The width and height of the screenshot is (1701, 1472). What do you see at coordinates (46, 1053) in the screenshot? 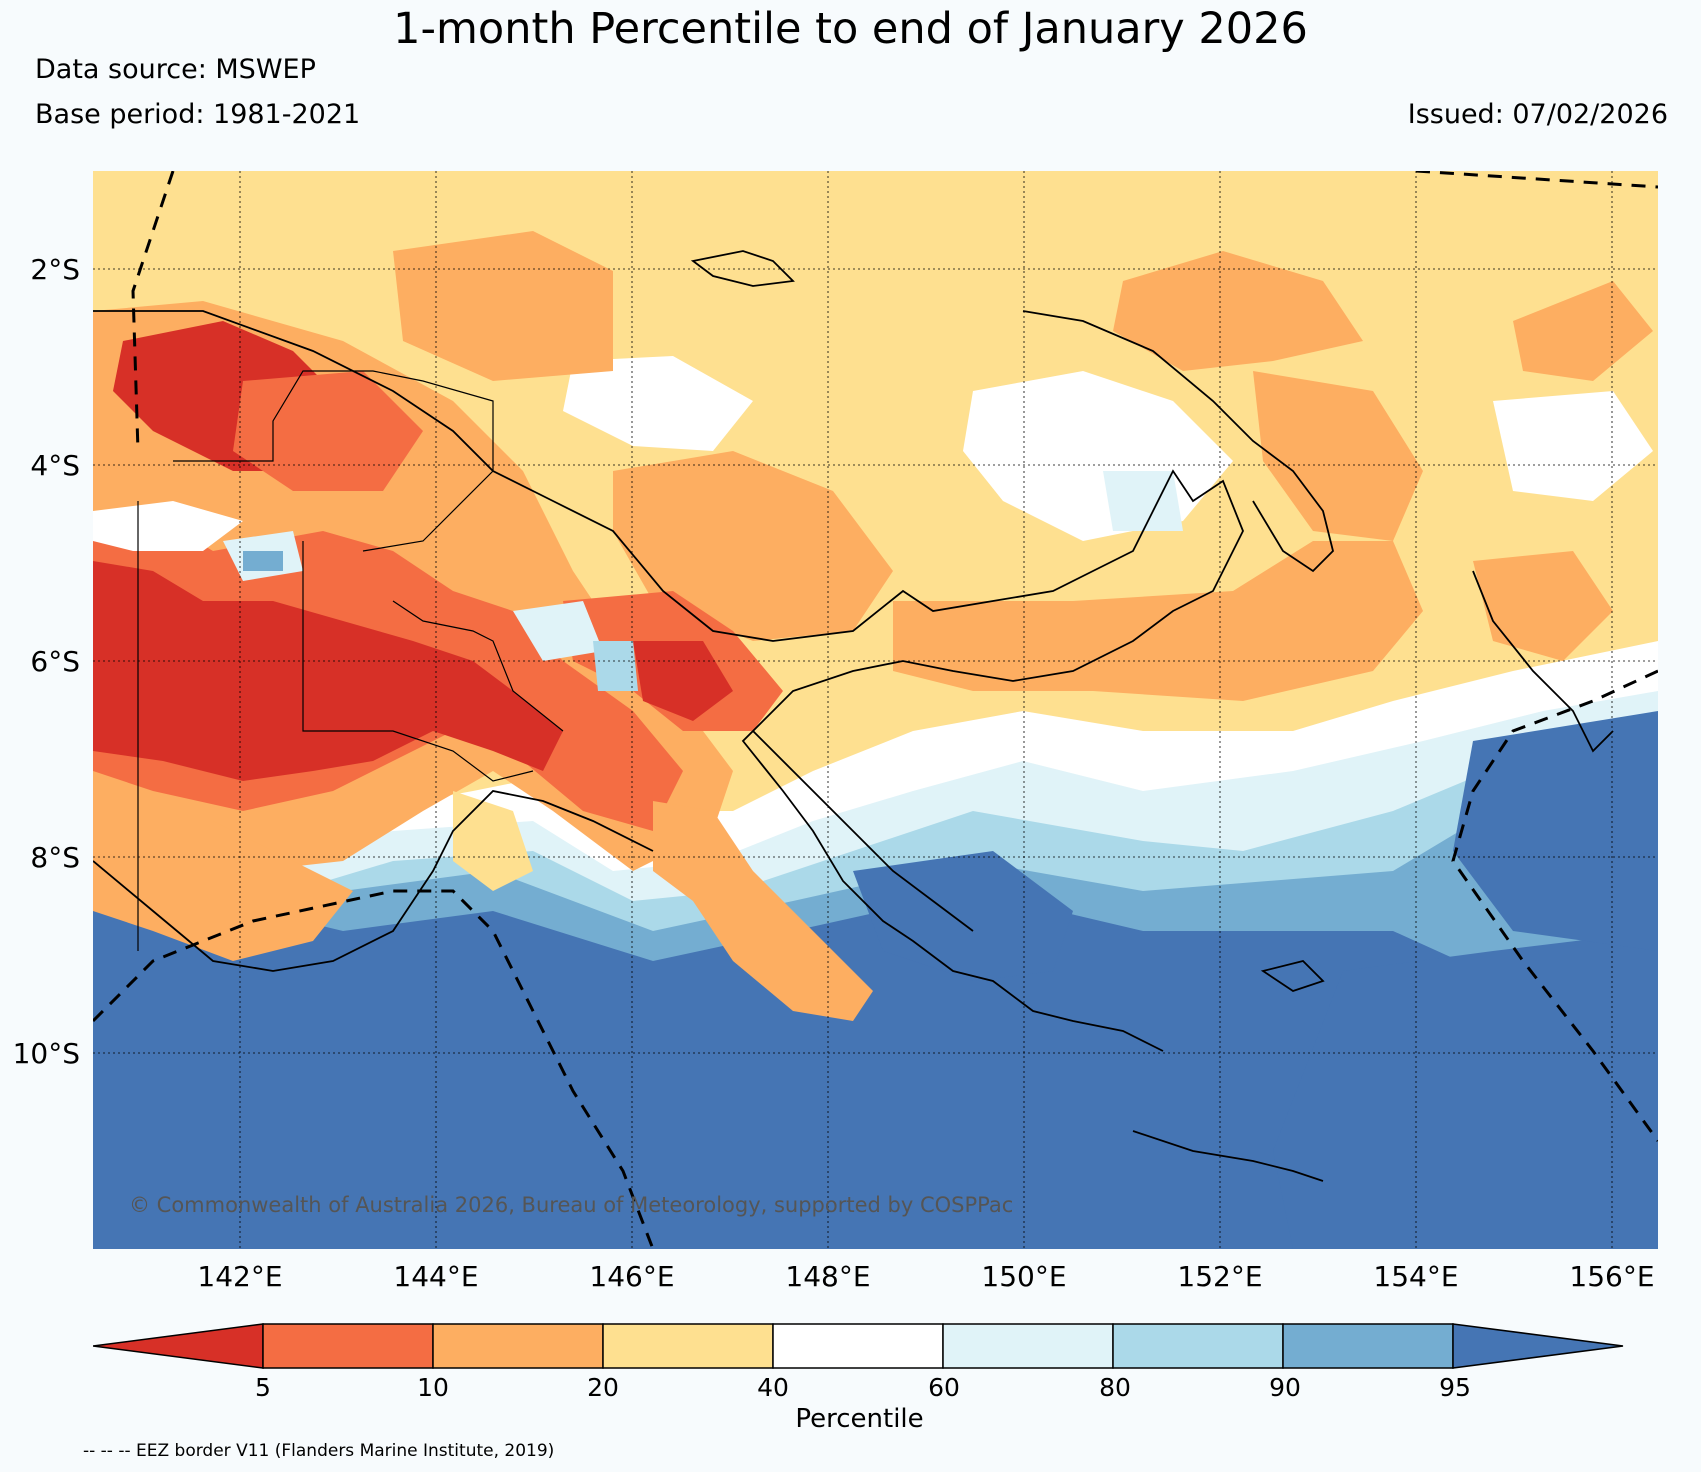
I see `lat-label-10s: 10°S` at bounding box center [46, 1053].